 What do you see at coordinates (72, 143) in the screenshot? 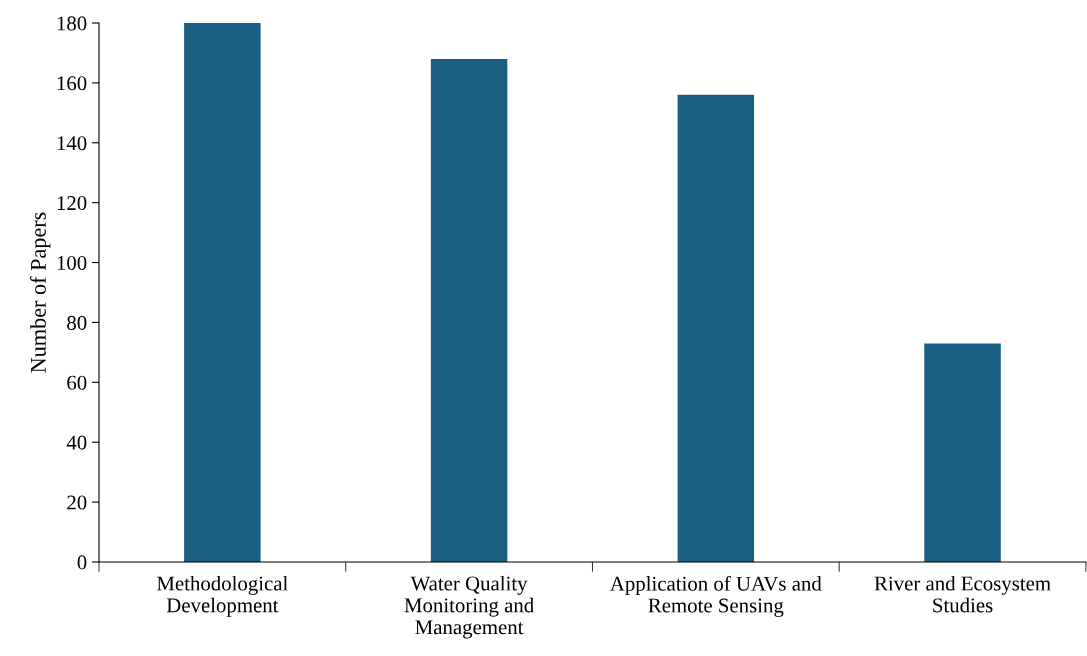
I see `y-tick-label: 140` at bounding box center [72, 143].